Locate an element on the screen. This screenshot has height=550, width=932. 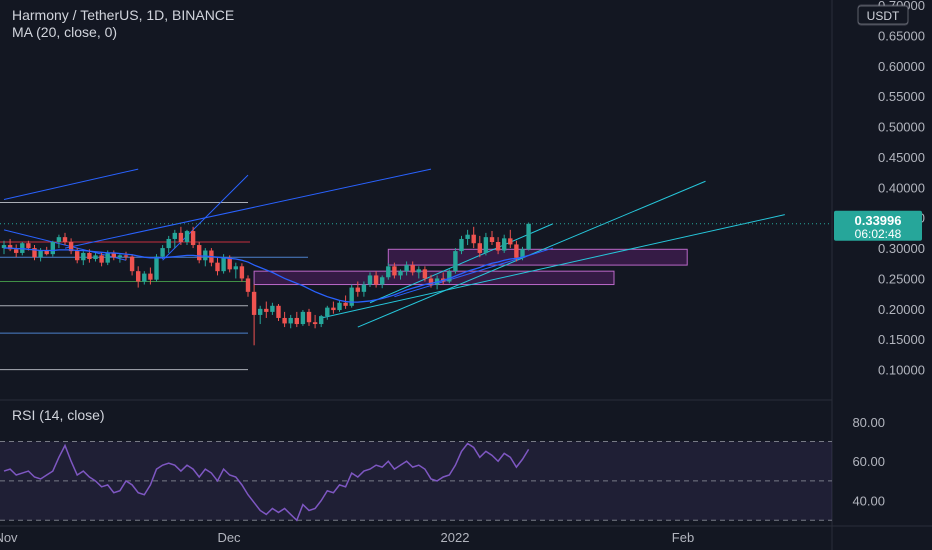
rsi-line is located at coordinates (266, 482).